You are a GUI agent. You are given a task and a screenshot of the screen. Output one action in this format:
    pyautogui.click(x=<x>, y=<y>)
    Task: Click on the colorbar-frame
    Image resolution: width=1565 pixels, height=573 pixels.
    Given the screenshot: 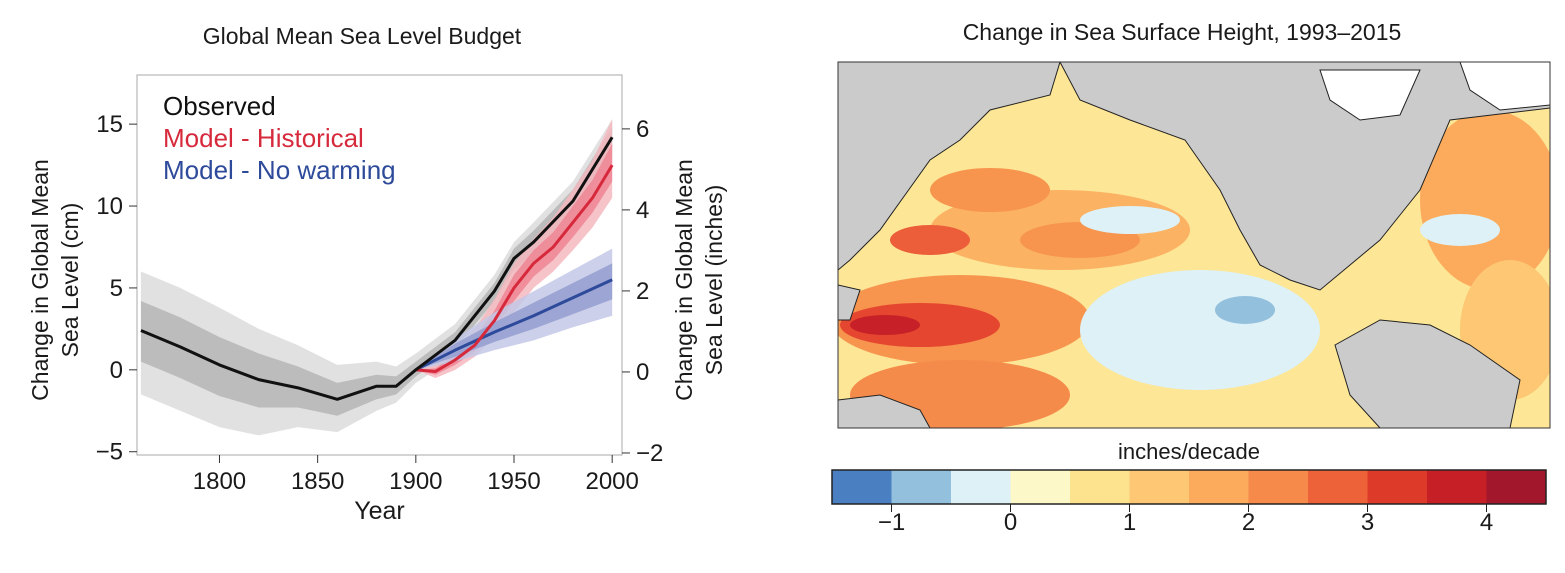 What is the action you would take?
    pyautogui.click(x=1189, y=487)
    